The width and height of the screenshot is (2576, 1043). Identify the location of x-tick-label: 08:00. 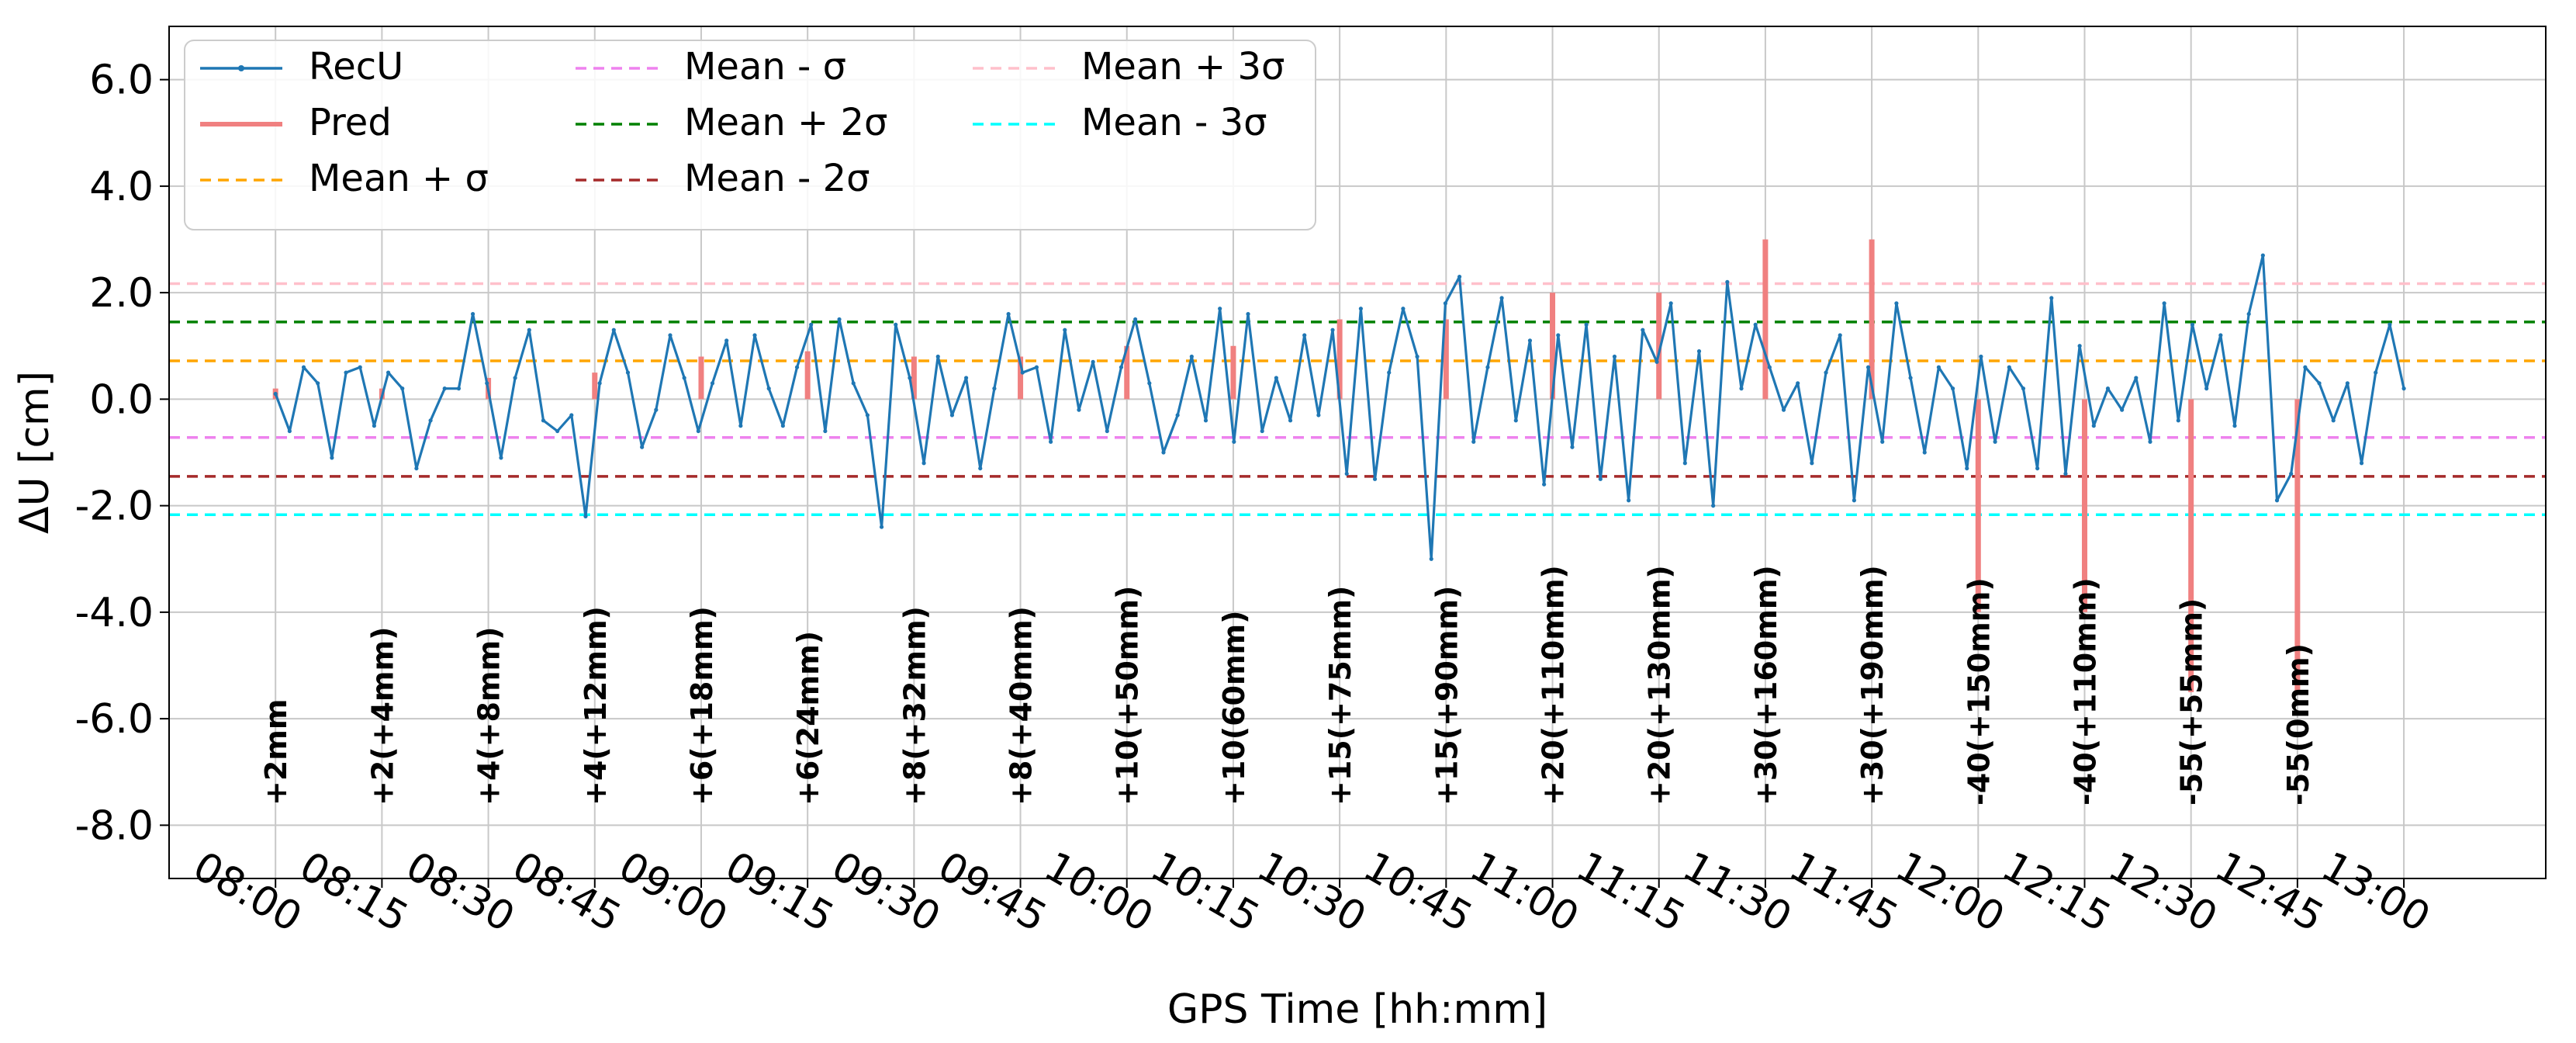
(247, 892).